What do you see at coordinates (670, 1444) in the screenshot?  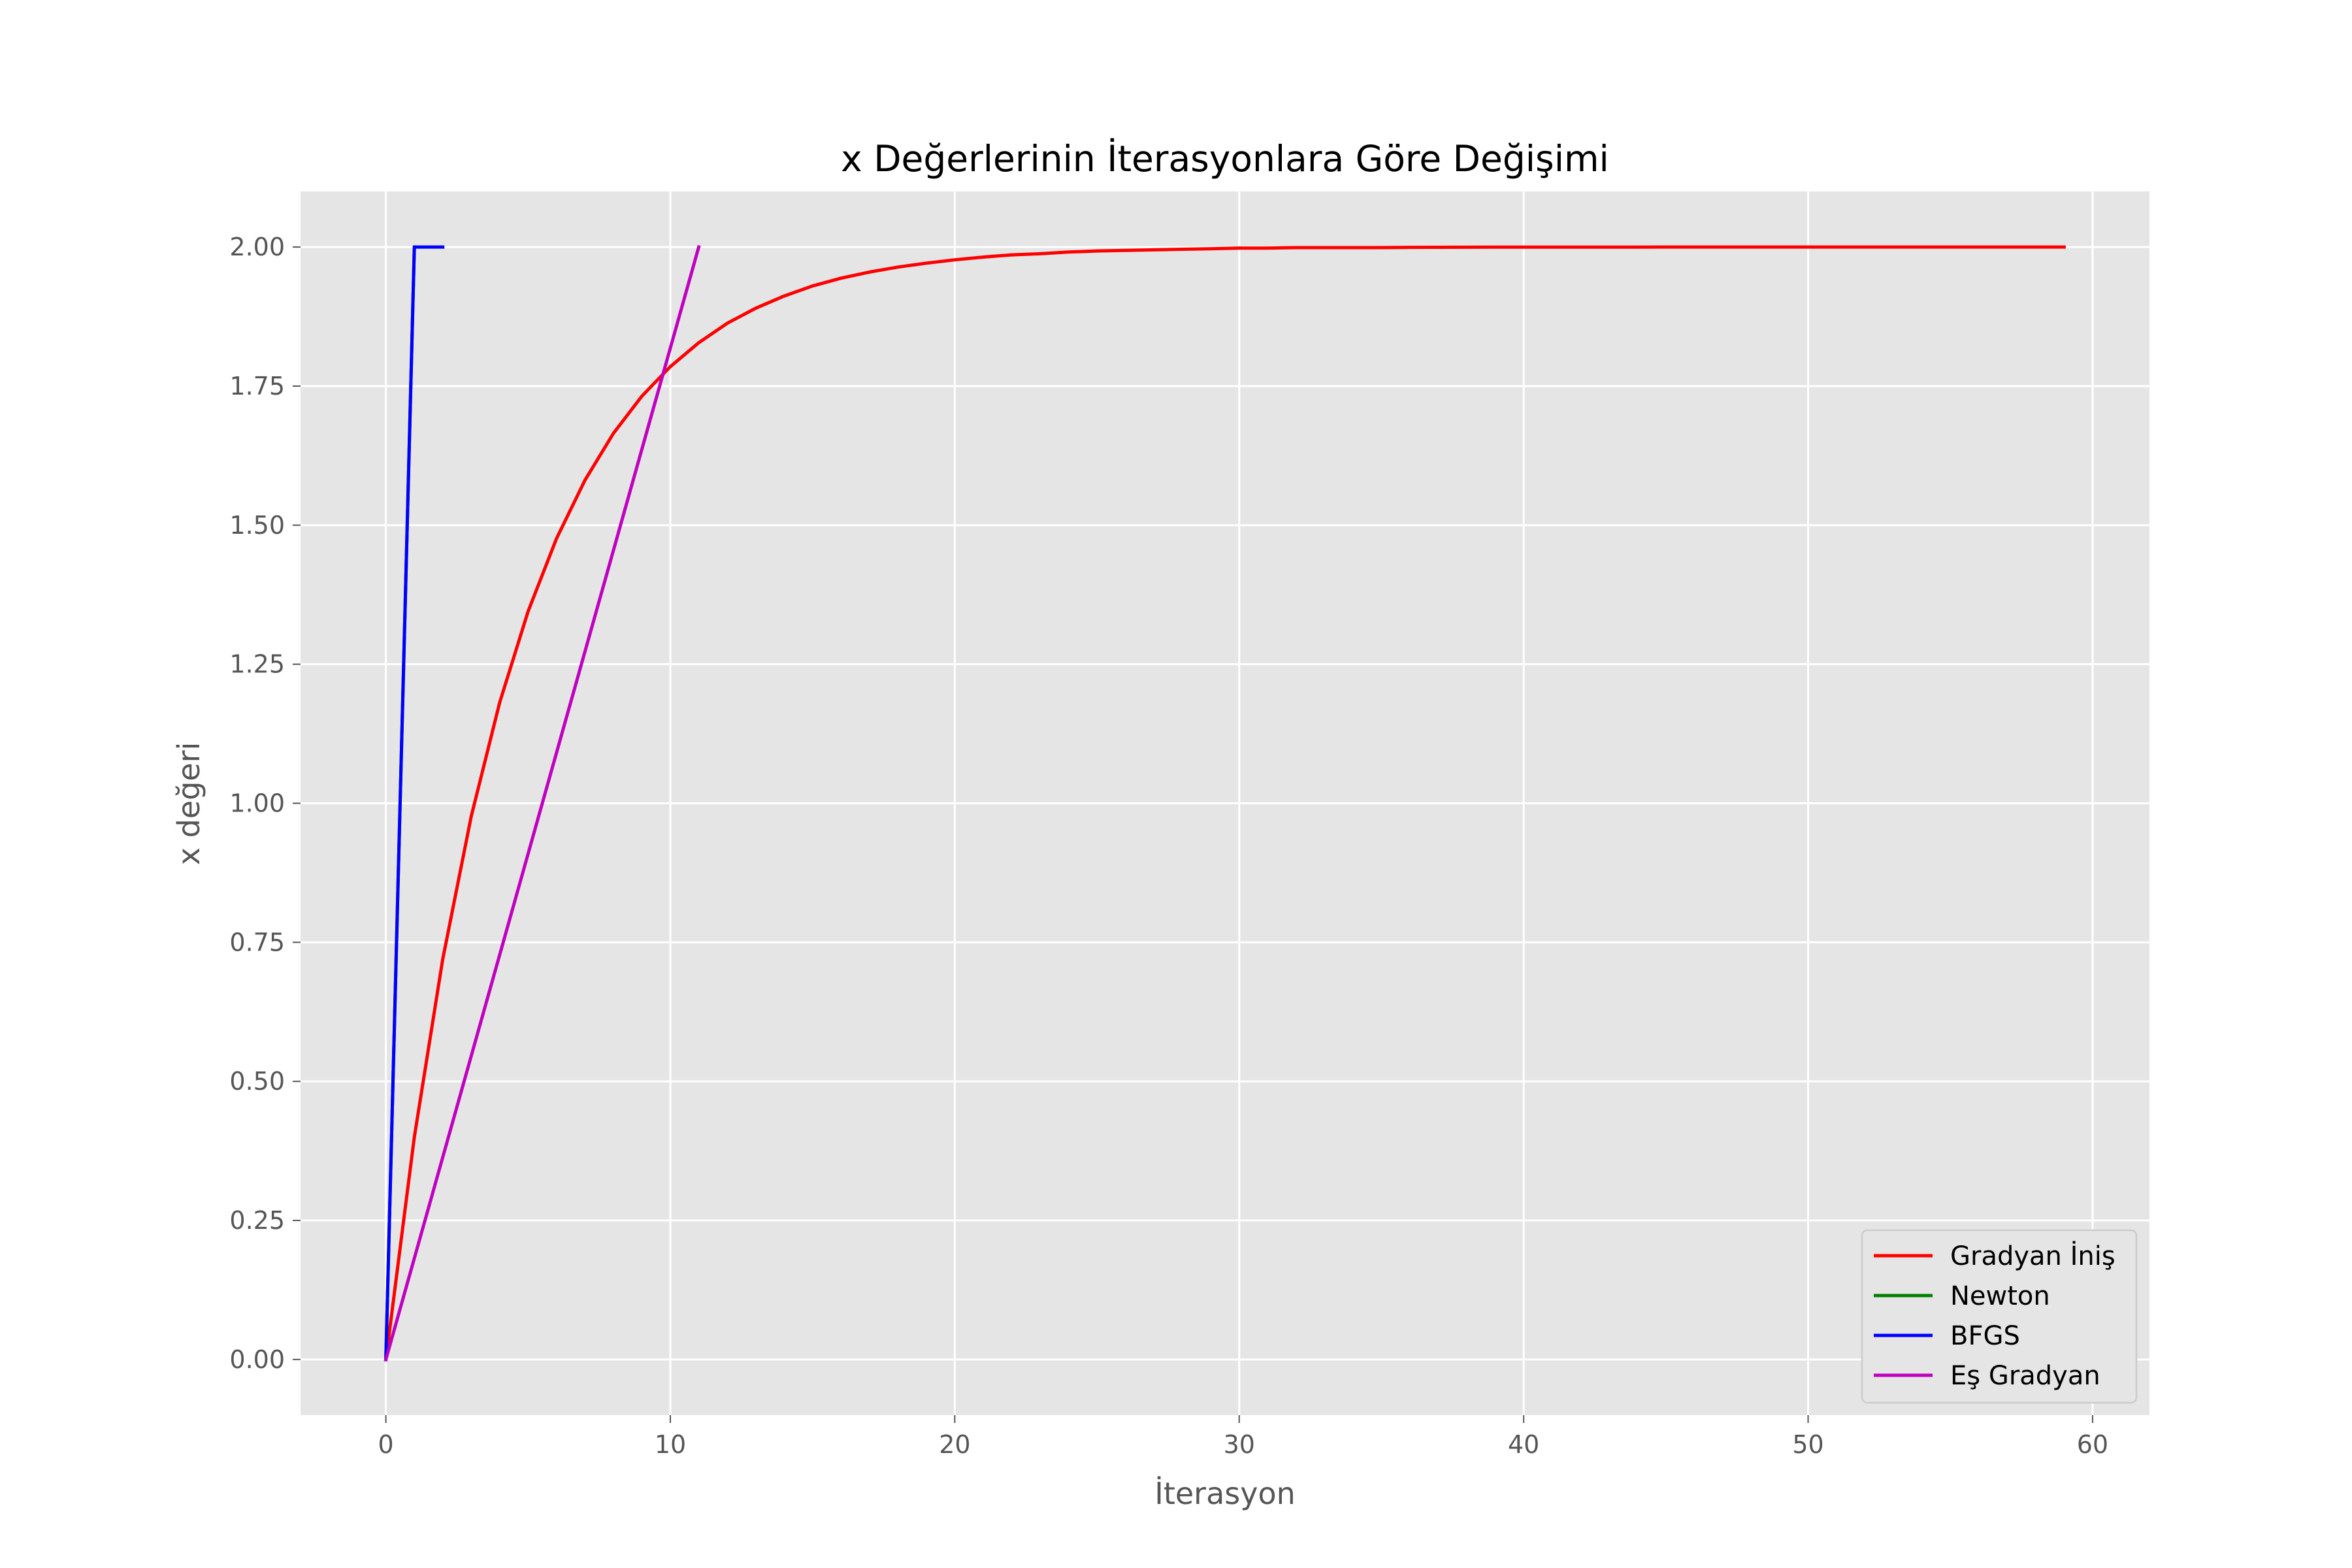 I see `x-tick-label: 10` at bounding box center [670, 1444].